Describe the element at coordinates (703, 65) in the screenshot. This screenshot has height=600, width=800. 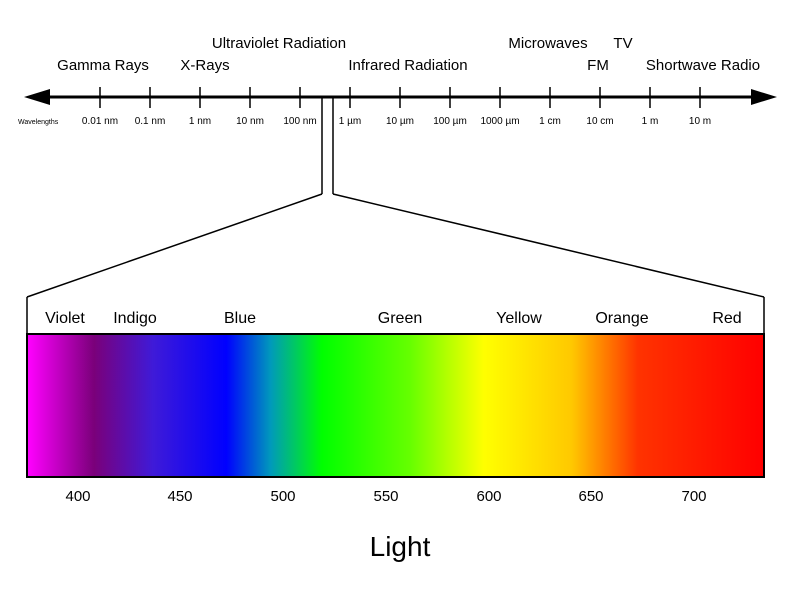
I see `region-label-shortwave-radio: Shortwave Radio` at that location.